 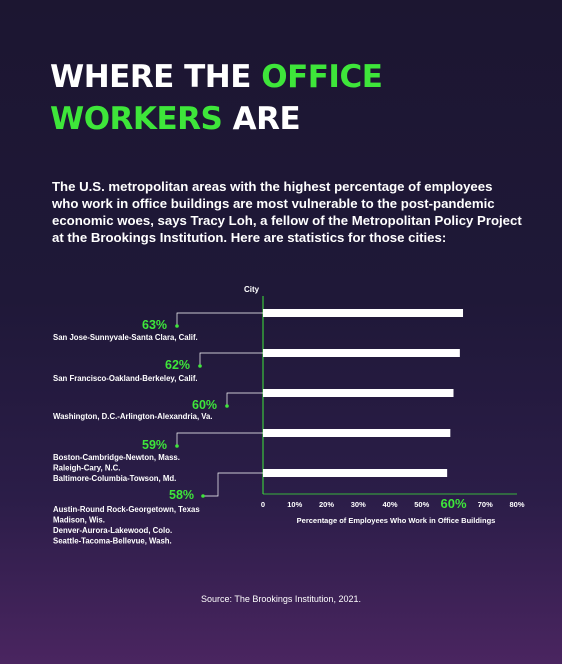 I want to click on x-tick-label: 40%, so click(x=389, y=504).